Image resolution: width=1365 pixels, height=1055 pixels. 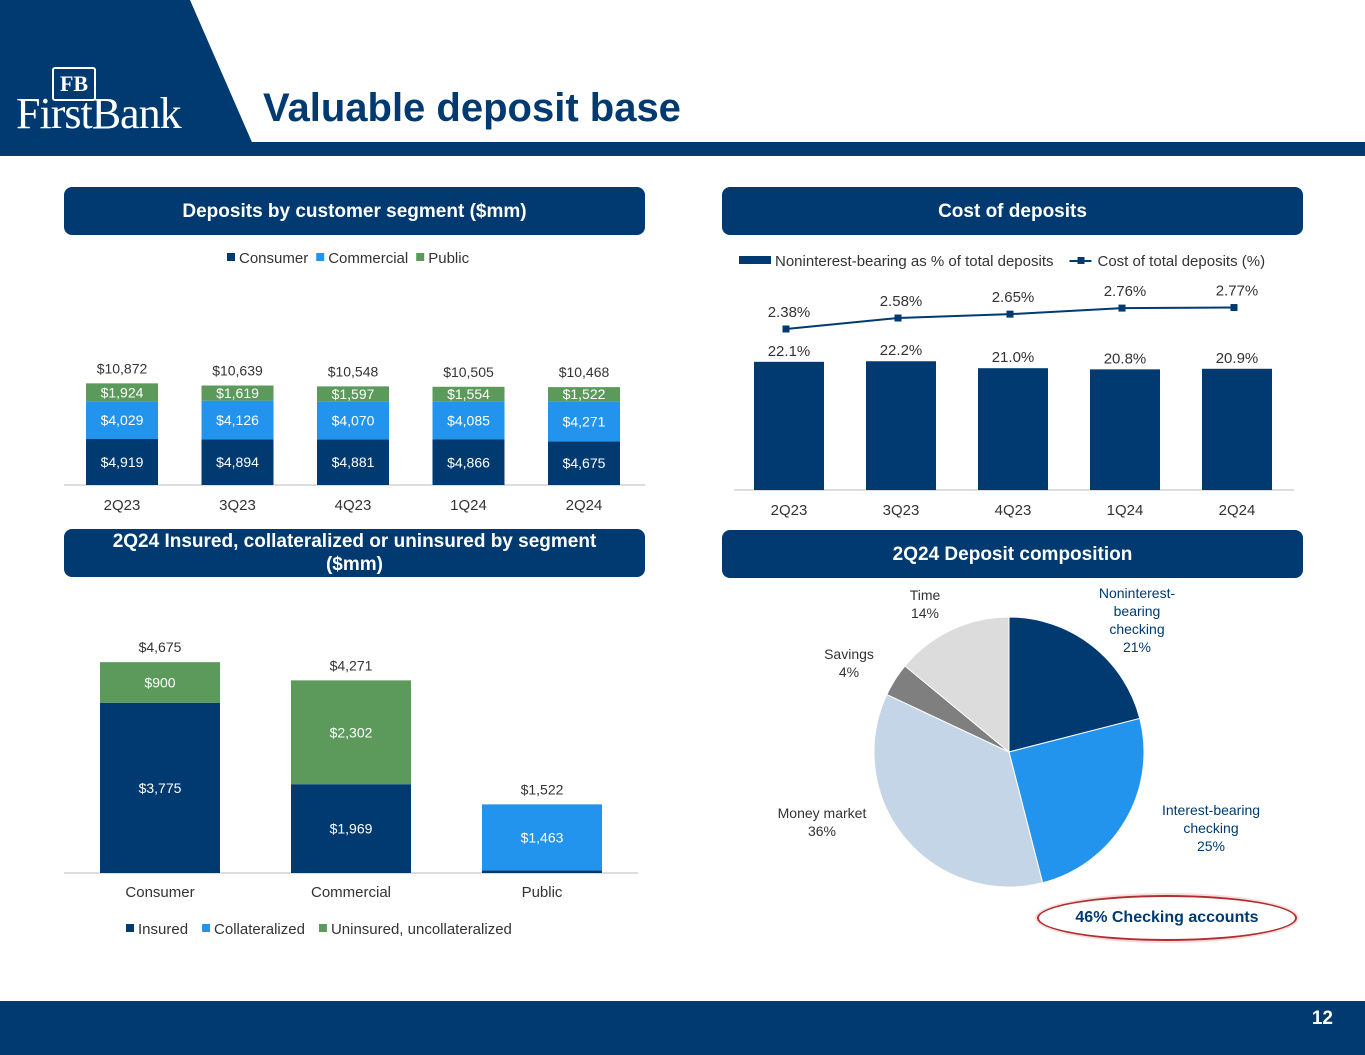 What do you see at coordinates (822, 813) in the screenshot?
I see `pie-label-line: Money market` at bounding box center [822, 813].